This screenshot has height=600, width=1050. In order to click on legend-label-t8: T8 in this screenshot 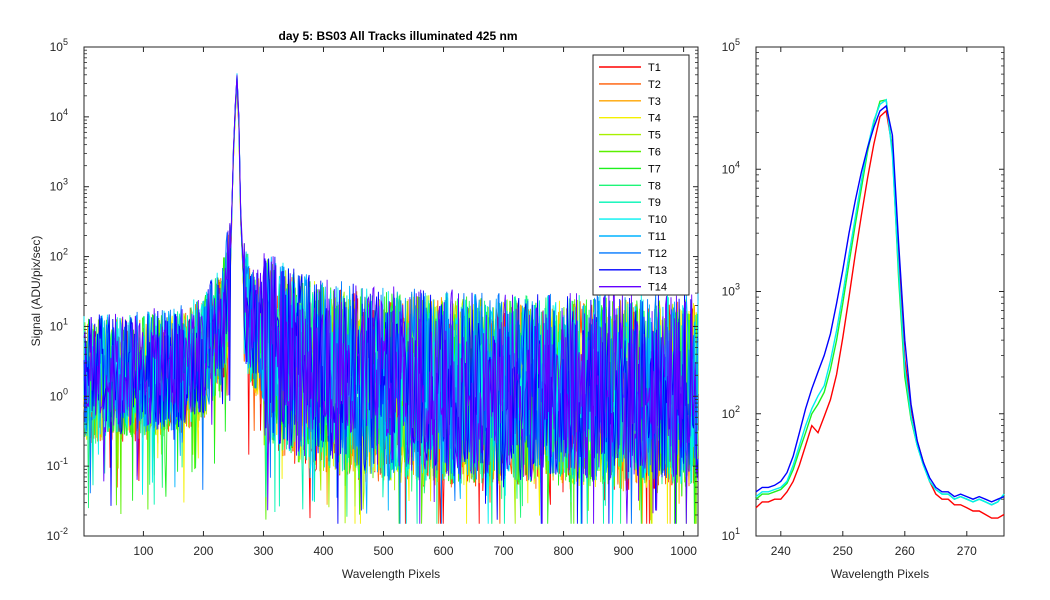, I will do `click(654, 186)`.